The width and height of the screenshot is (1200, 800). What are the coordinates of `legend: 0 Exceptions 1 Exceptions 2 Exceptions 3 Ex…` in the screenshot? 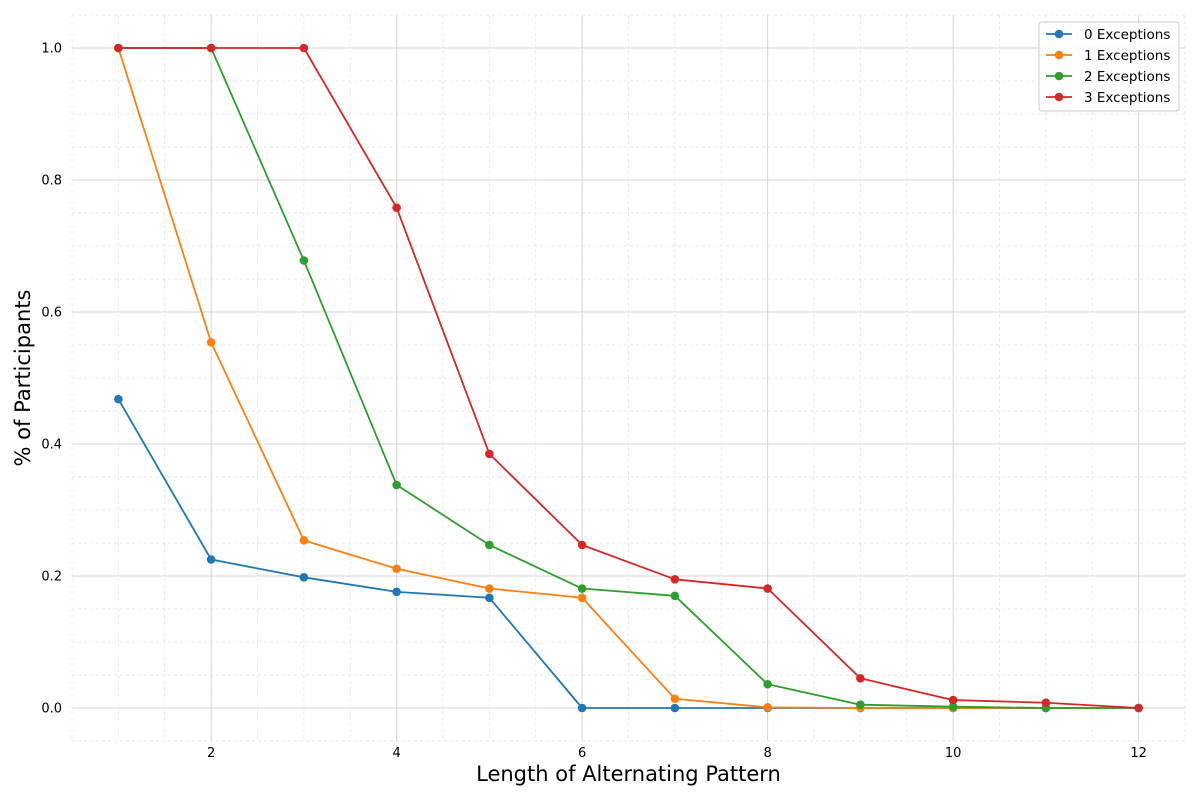 It's located at (1109, 66).